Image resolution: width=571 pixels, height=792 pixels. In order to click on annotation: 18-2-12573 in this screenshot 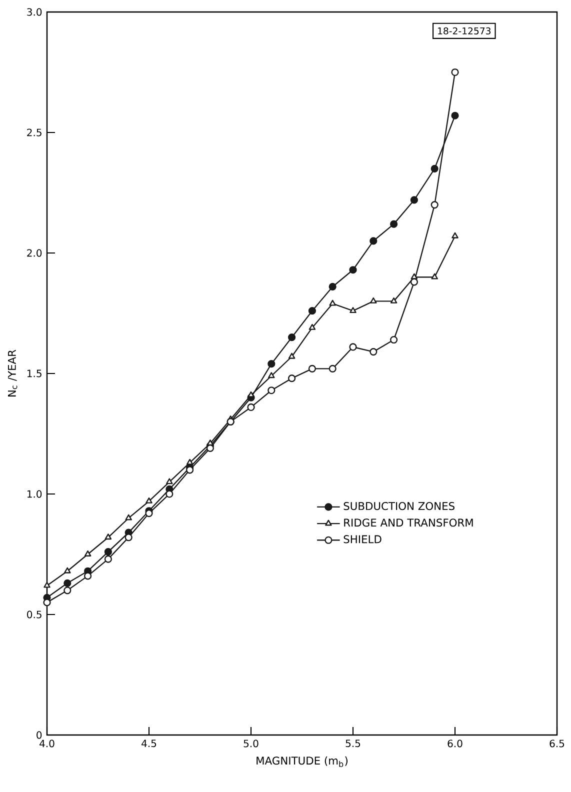, I will do `click(464, 30)`.